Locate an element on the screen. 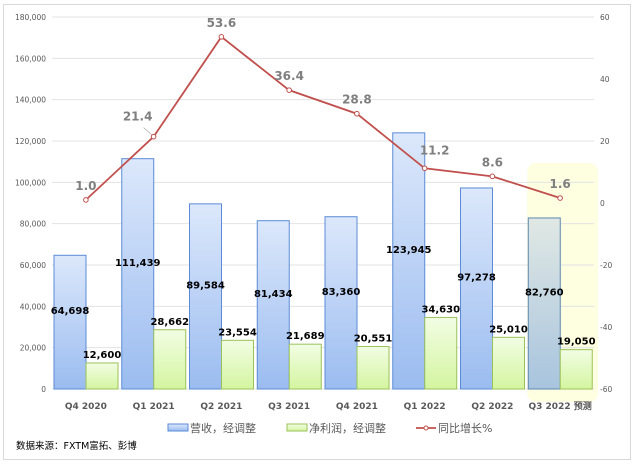  right-axis-tick: 60 is located at coordinates (605, 17).